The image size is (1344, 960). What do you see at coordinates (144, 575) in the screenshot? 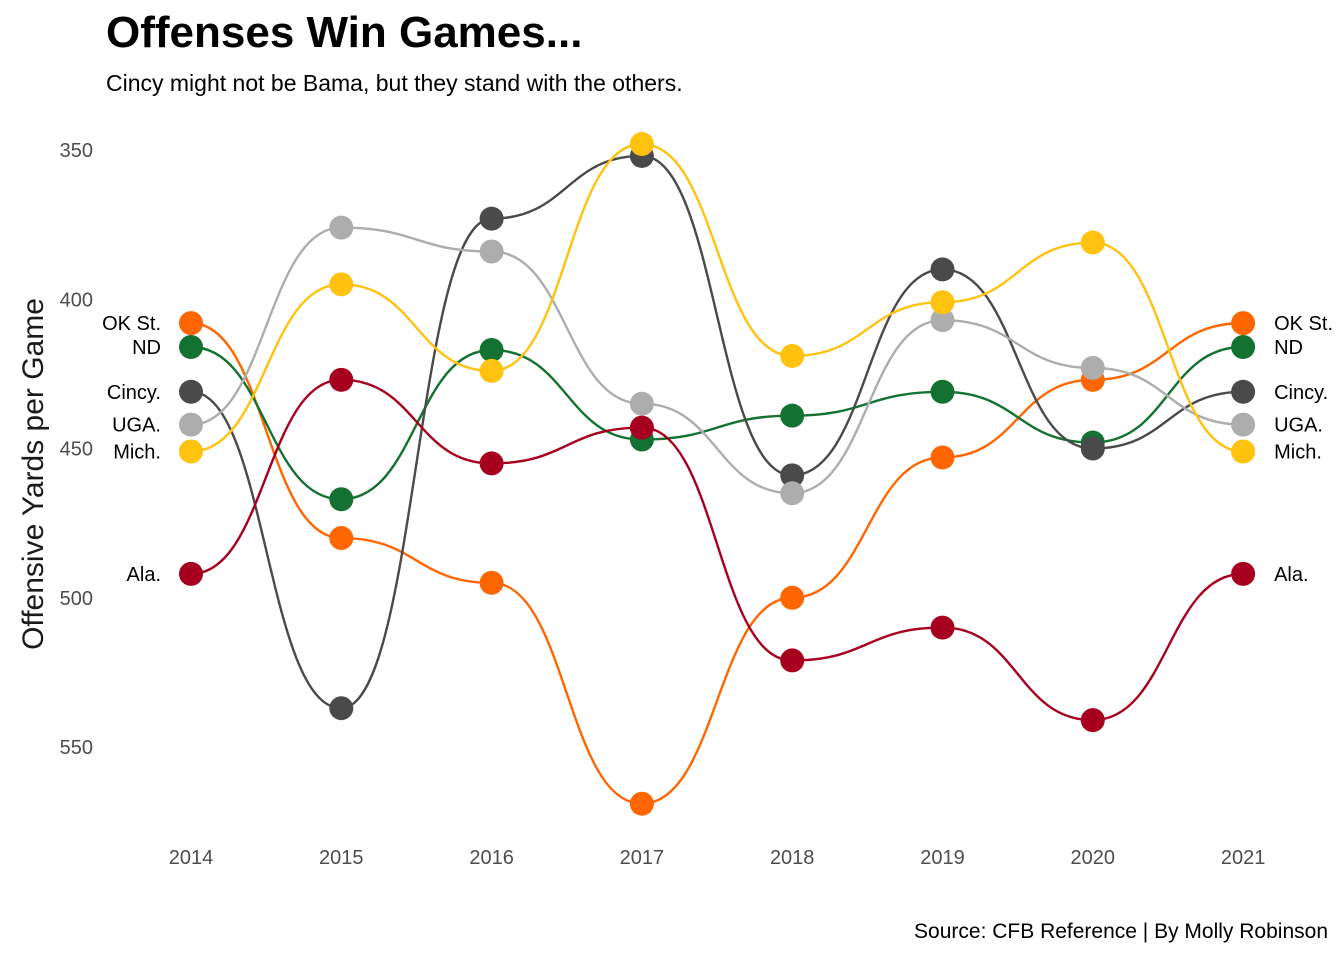
I see `series-label-left: Ala.` at bounding box center [144, 575].